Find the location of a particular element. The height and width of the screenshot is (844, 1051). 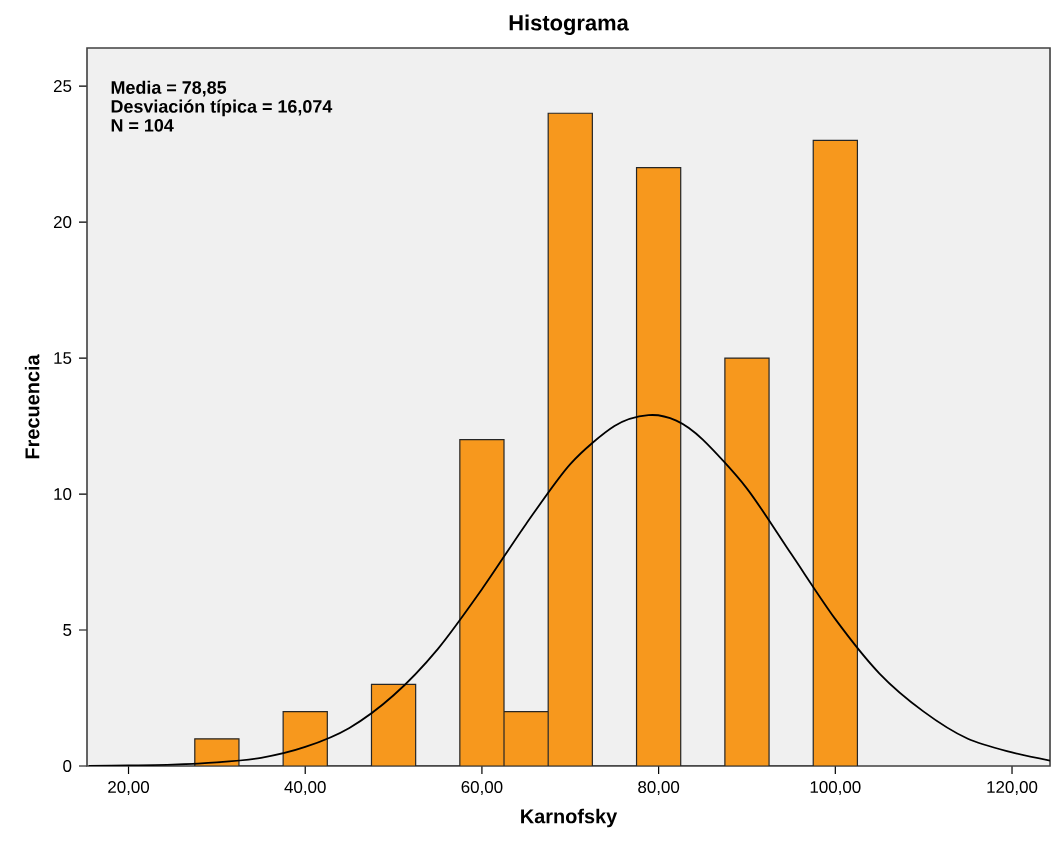

y-tick-label: 15 is located at coordinates (63, 358).